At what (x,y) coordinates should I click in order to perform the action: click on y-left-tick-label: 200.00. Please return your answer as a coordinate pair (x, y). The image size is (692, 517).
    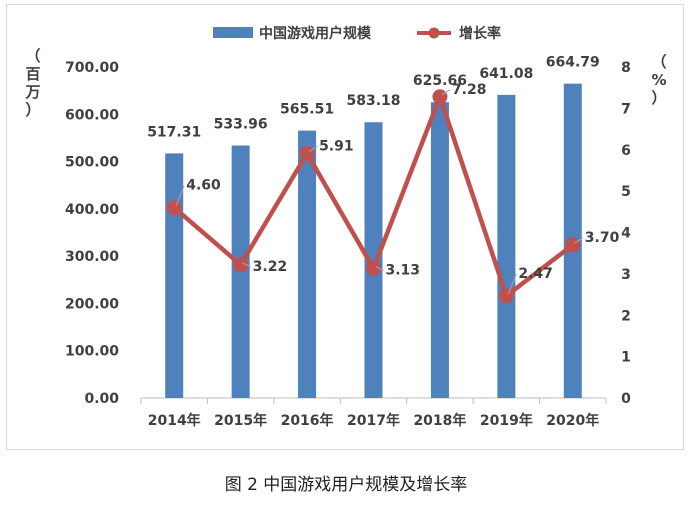
    Looking at the image, I should click on (92, 304).